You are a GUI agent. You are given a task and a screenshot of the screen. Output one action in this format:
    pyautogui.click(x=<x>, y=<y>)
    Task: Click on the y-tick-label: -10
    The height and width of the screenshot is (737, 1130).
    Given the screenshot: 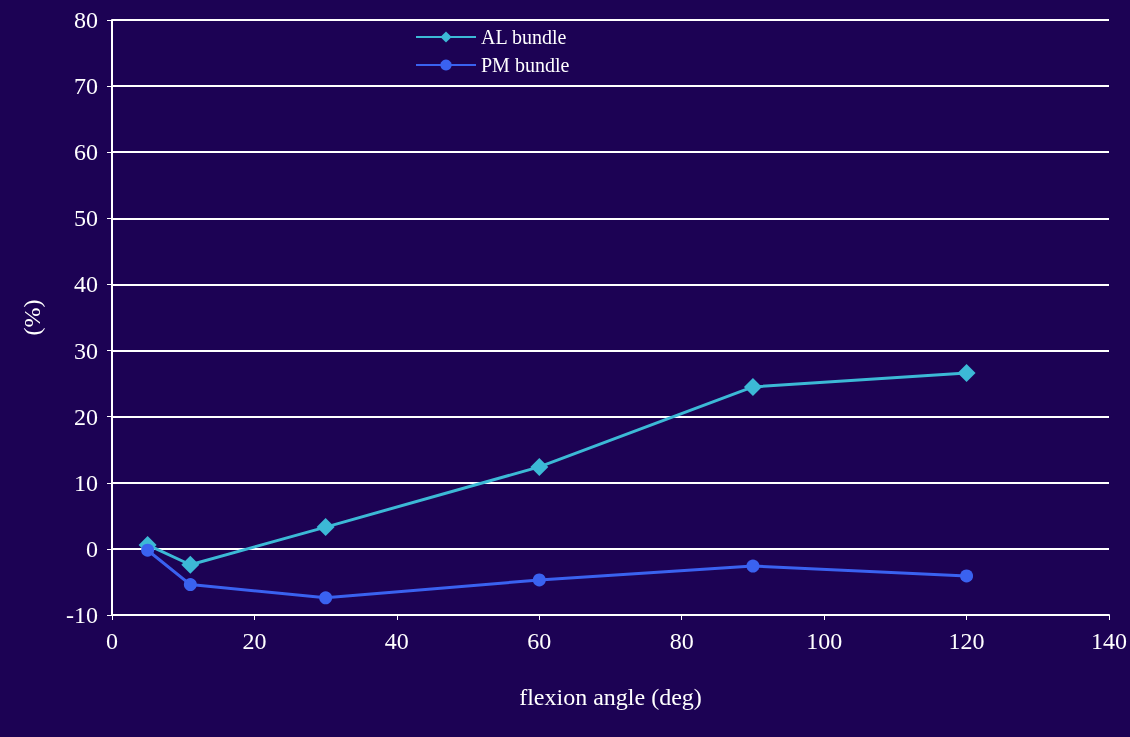 What is the action you would take?
    pyautogui.click(x=82, y=615)
    